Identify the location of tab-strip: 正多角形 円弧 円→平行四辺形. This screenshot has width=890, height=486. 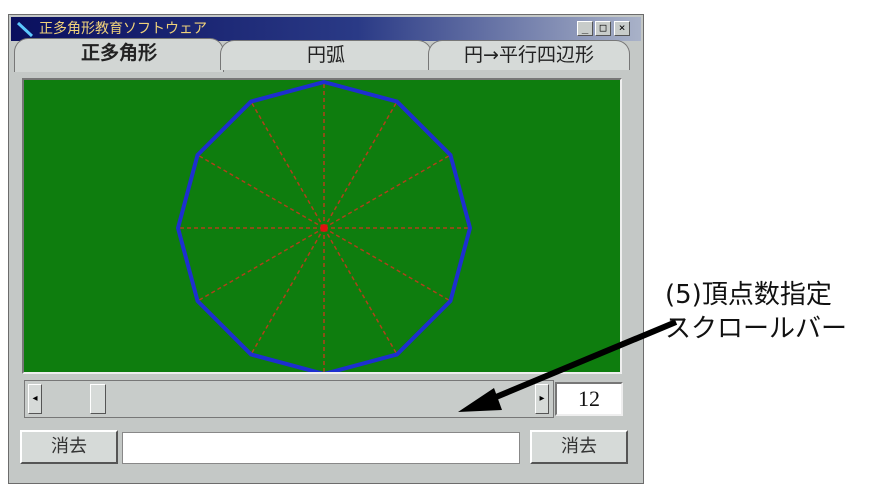
(322, 56).